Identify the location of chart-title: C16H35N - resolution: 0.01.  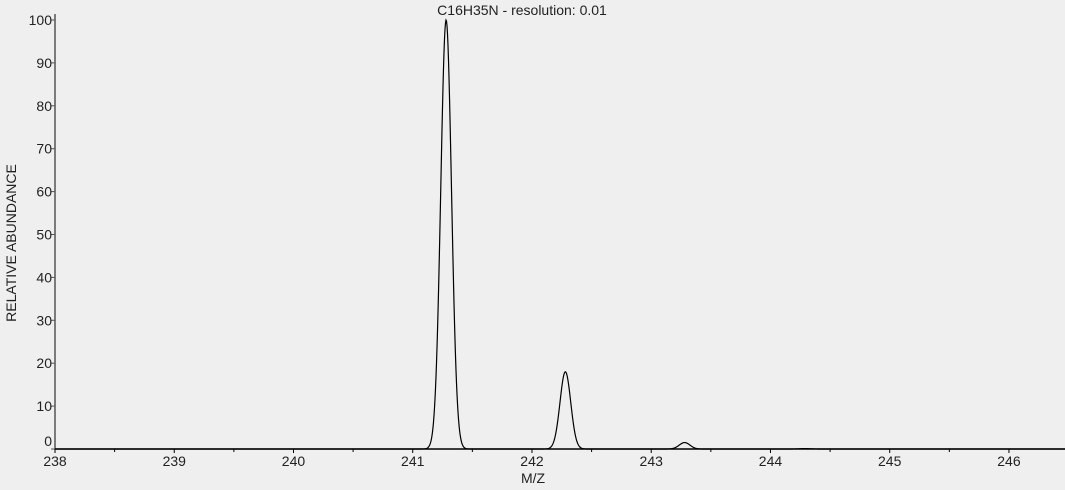
(522, 10).